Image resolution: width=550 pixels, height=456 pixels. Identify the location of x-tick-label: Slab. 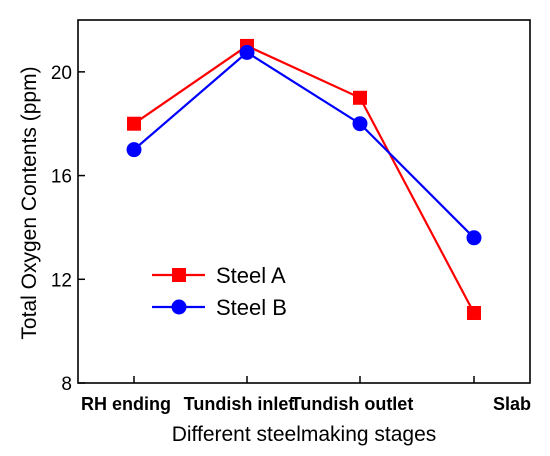
(512, 404).